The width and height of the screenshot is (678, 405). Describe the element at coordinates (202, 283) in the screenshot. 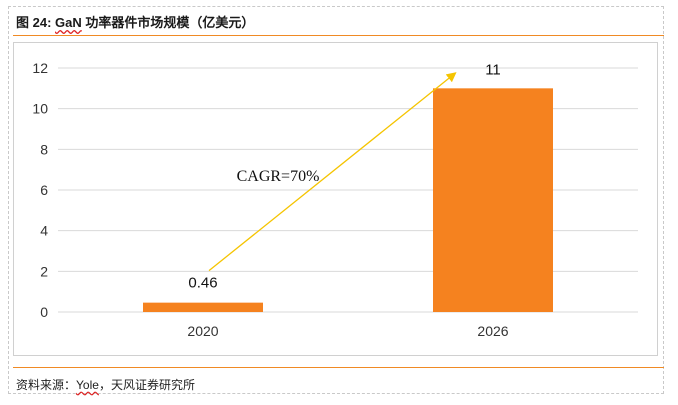

I see `data-label: 0.46` at that location.